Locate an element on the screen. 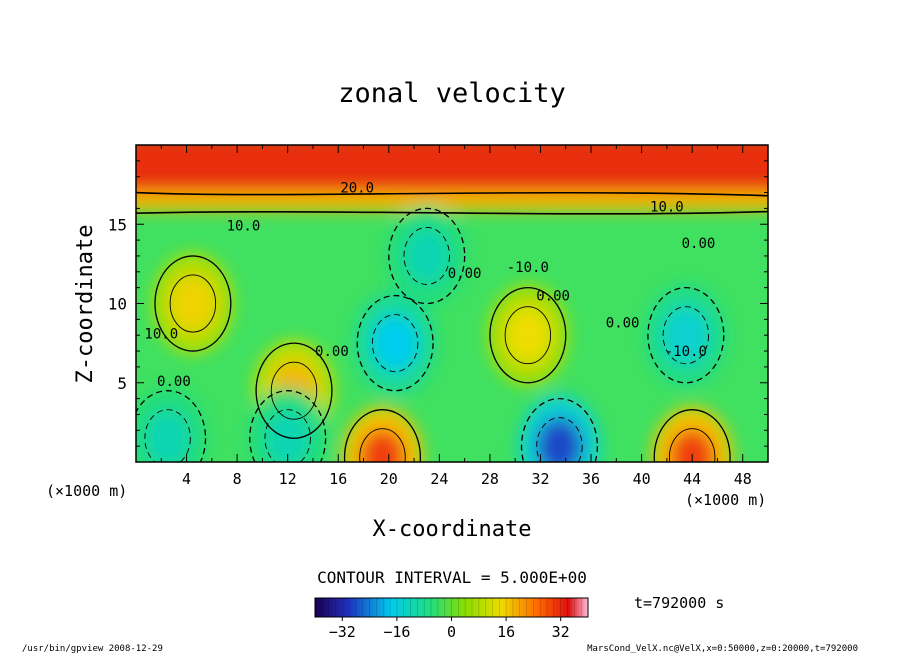 The height and width of the screenshot is (654, 904). x-tick-label-4: 20 is located at coordinates (389, 479).